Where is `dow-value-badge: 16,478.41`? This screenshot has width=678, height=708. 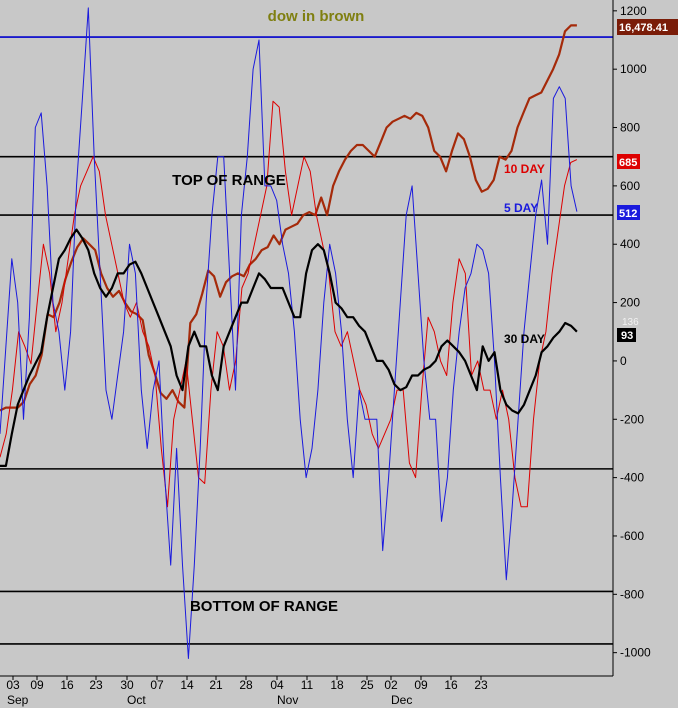 dow-value-badge: 16,478.41 is located at coordinates (647, 27).